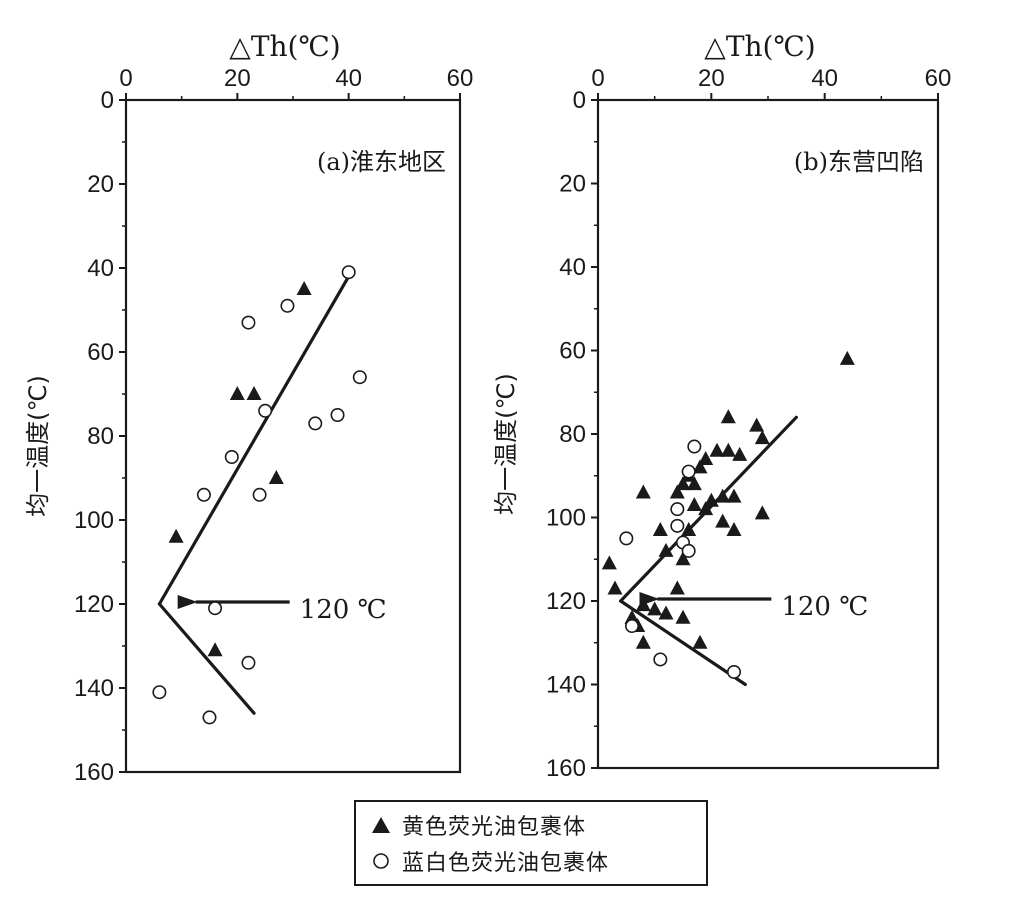 The height and width of the screenshot is (910, 1036). Describe the element at coordinates (343, 610) in the screenshot. I see `annotation-label: 120 ℃` at that location.